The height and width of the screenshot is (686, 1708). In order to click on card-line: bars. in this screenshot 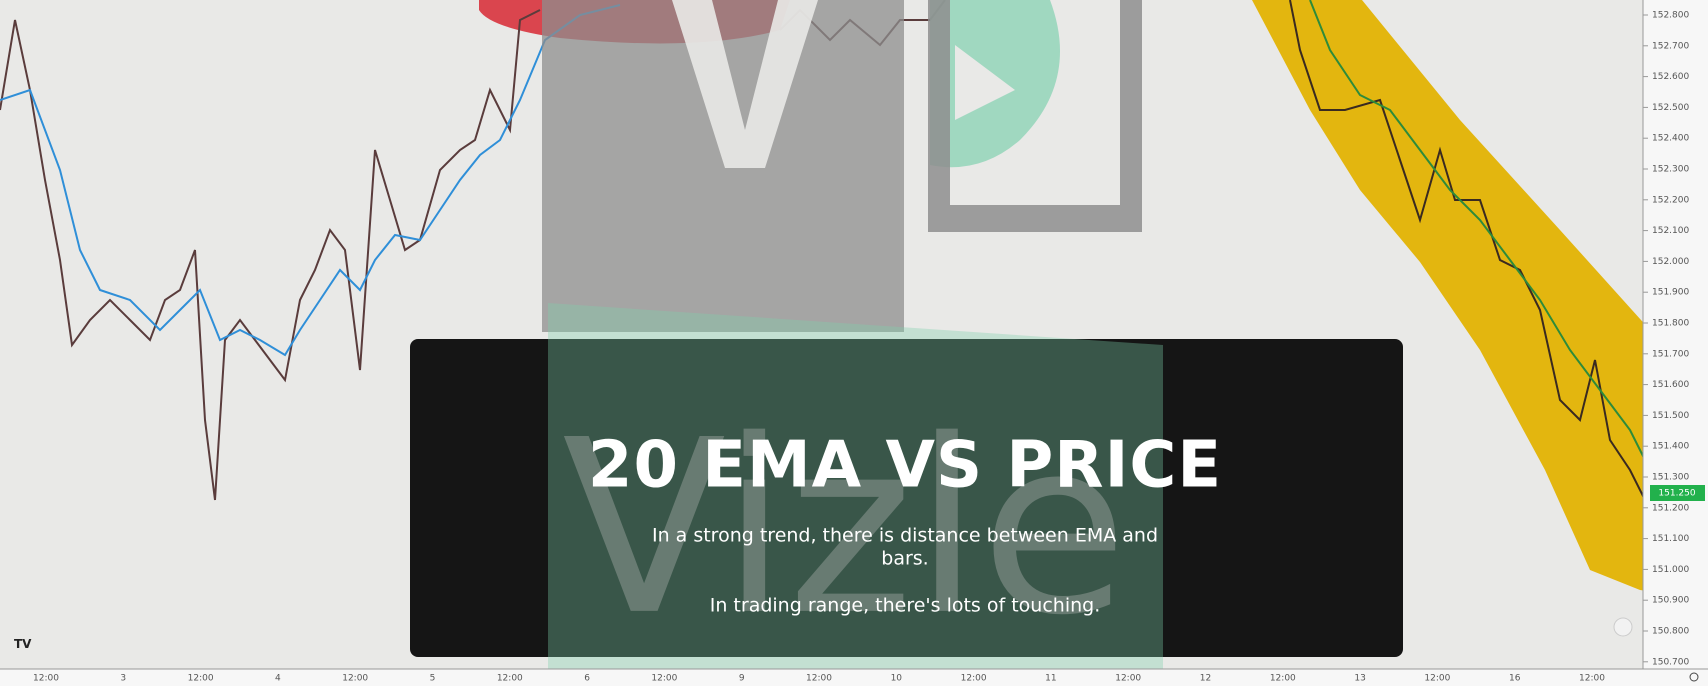, I will do `click(904, 559)`.